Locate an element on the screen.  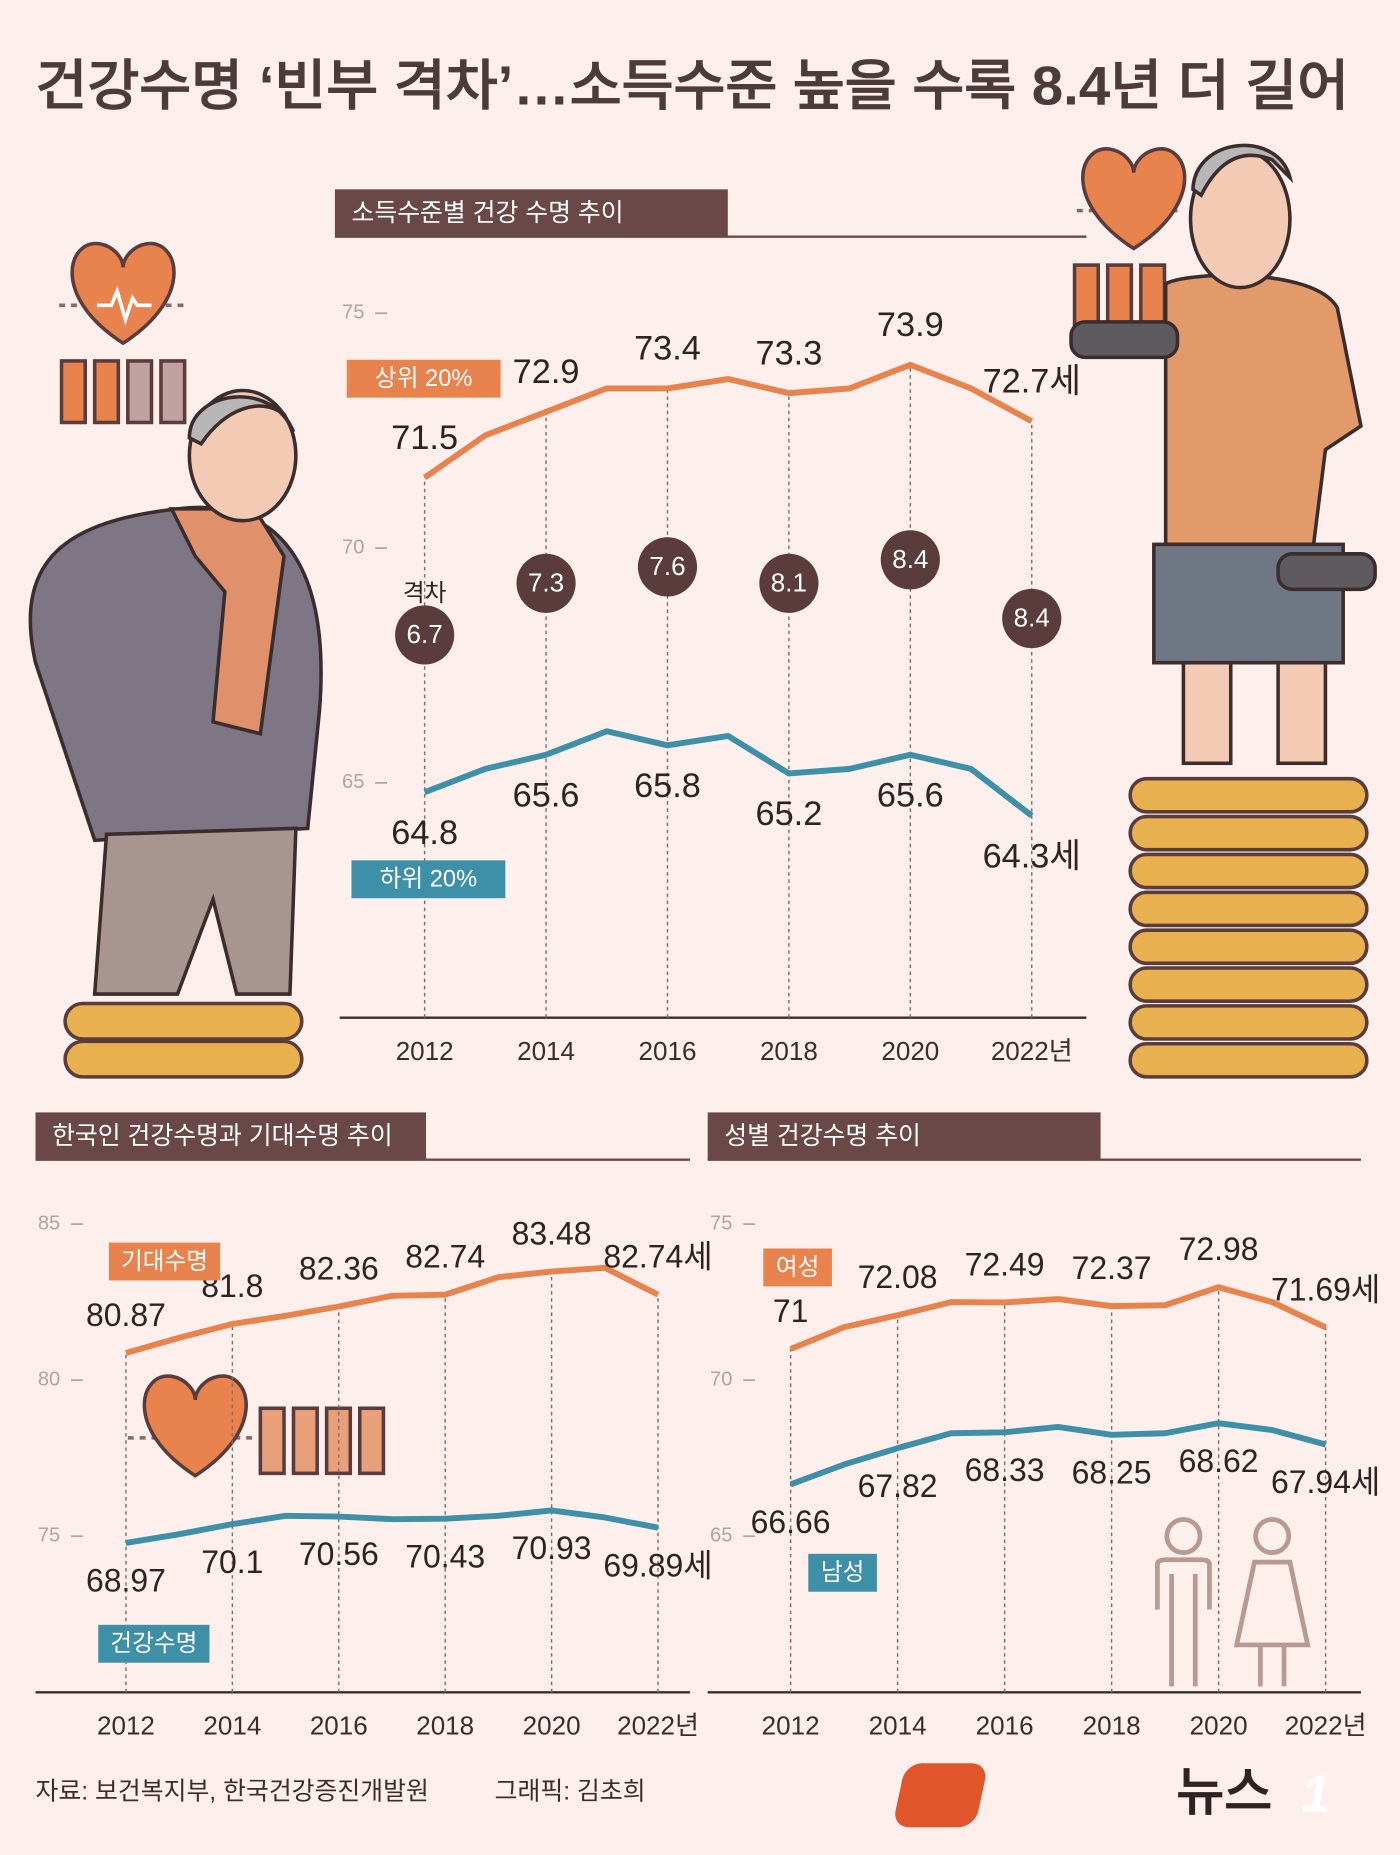
data-label: 67.94세 is located at coordinates (1325, 1482).